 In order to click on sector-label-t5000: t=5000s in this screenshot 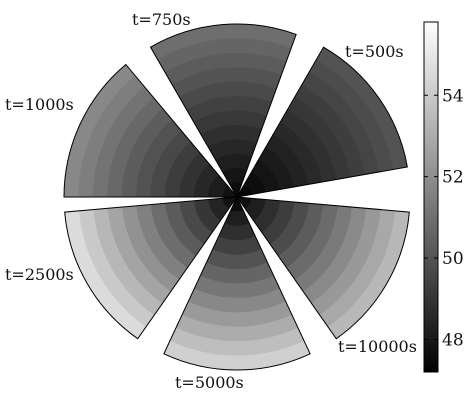, I will do `click(209, 382)`.